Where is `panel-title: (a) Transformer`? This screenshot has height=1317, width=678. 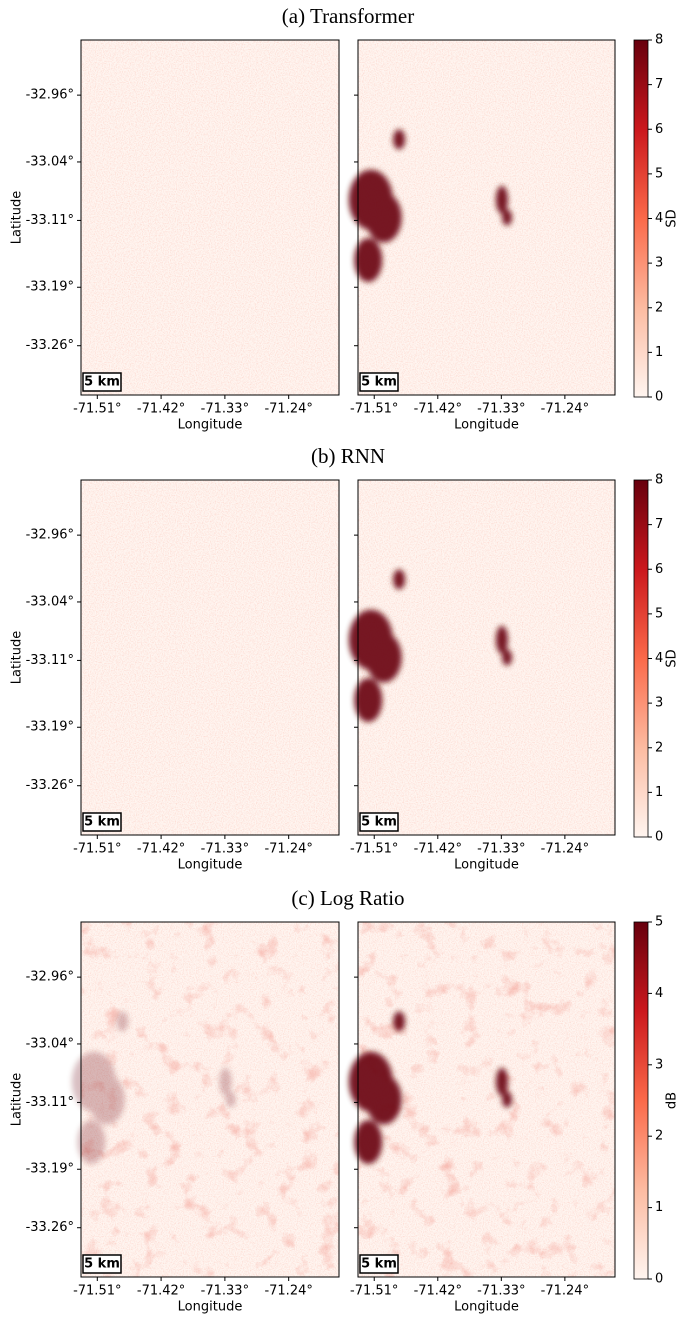
panel-title: (a) Transformer is located at coordinates (348, 16).